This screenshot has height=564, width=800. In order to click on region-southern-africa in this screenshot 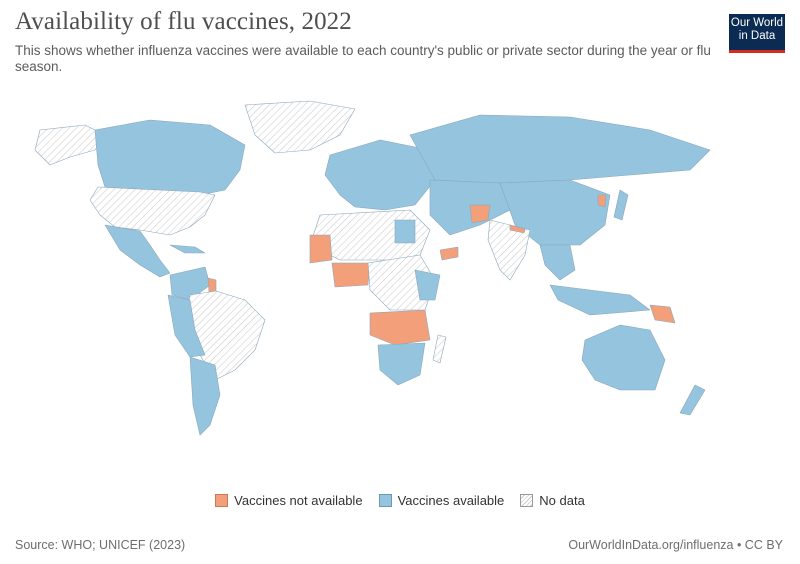, I will do `click(401, 364)`.